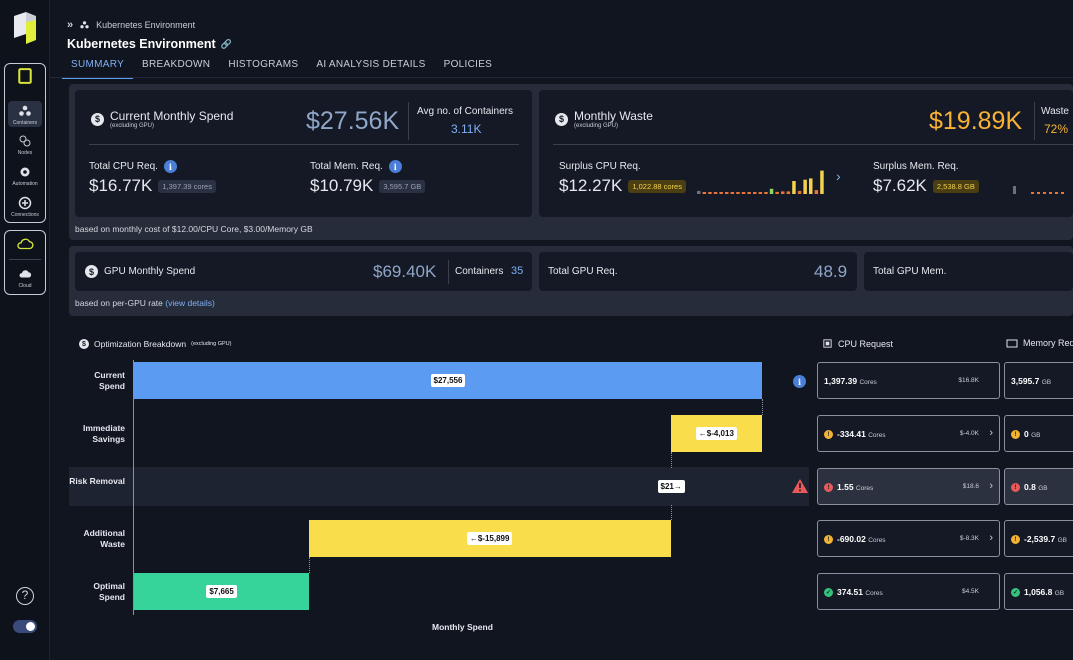 Image resolution: width=1073 pixels, height=660 pixels. Describe the element at coordinates (910, 271) in the screenshot. I see `gpu-mem-label: Total GPU Mem.` at that location.